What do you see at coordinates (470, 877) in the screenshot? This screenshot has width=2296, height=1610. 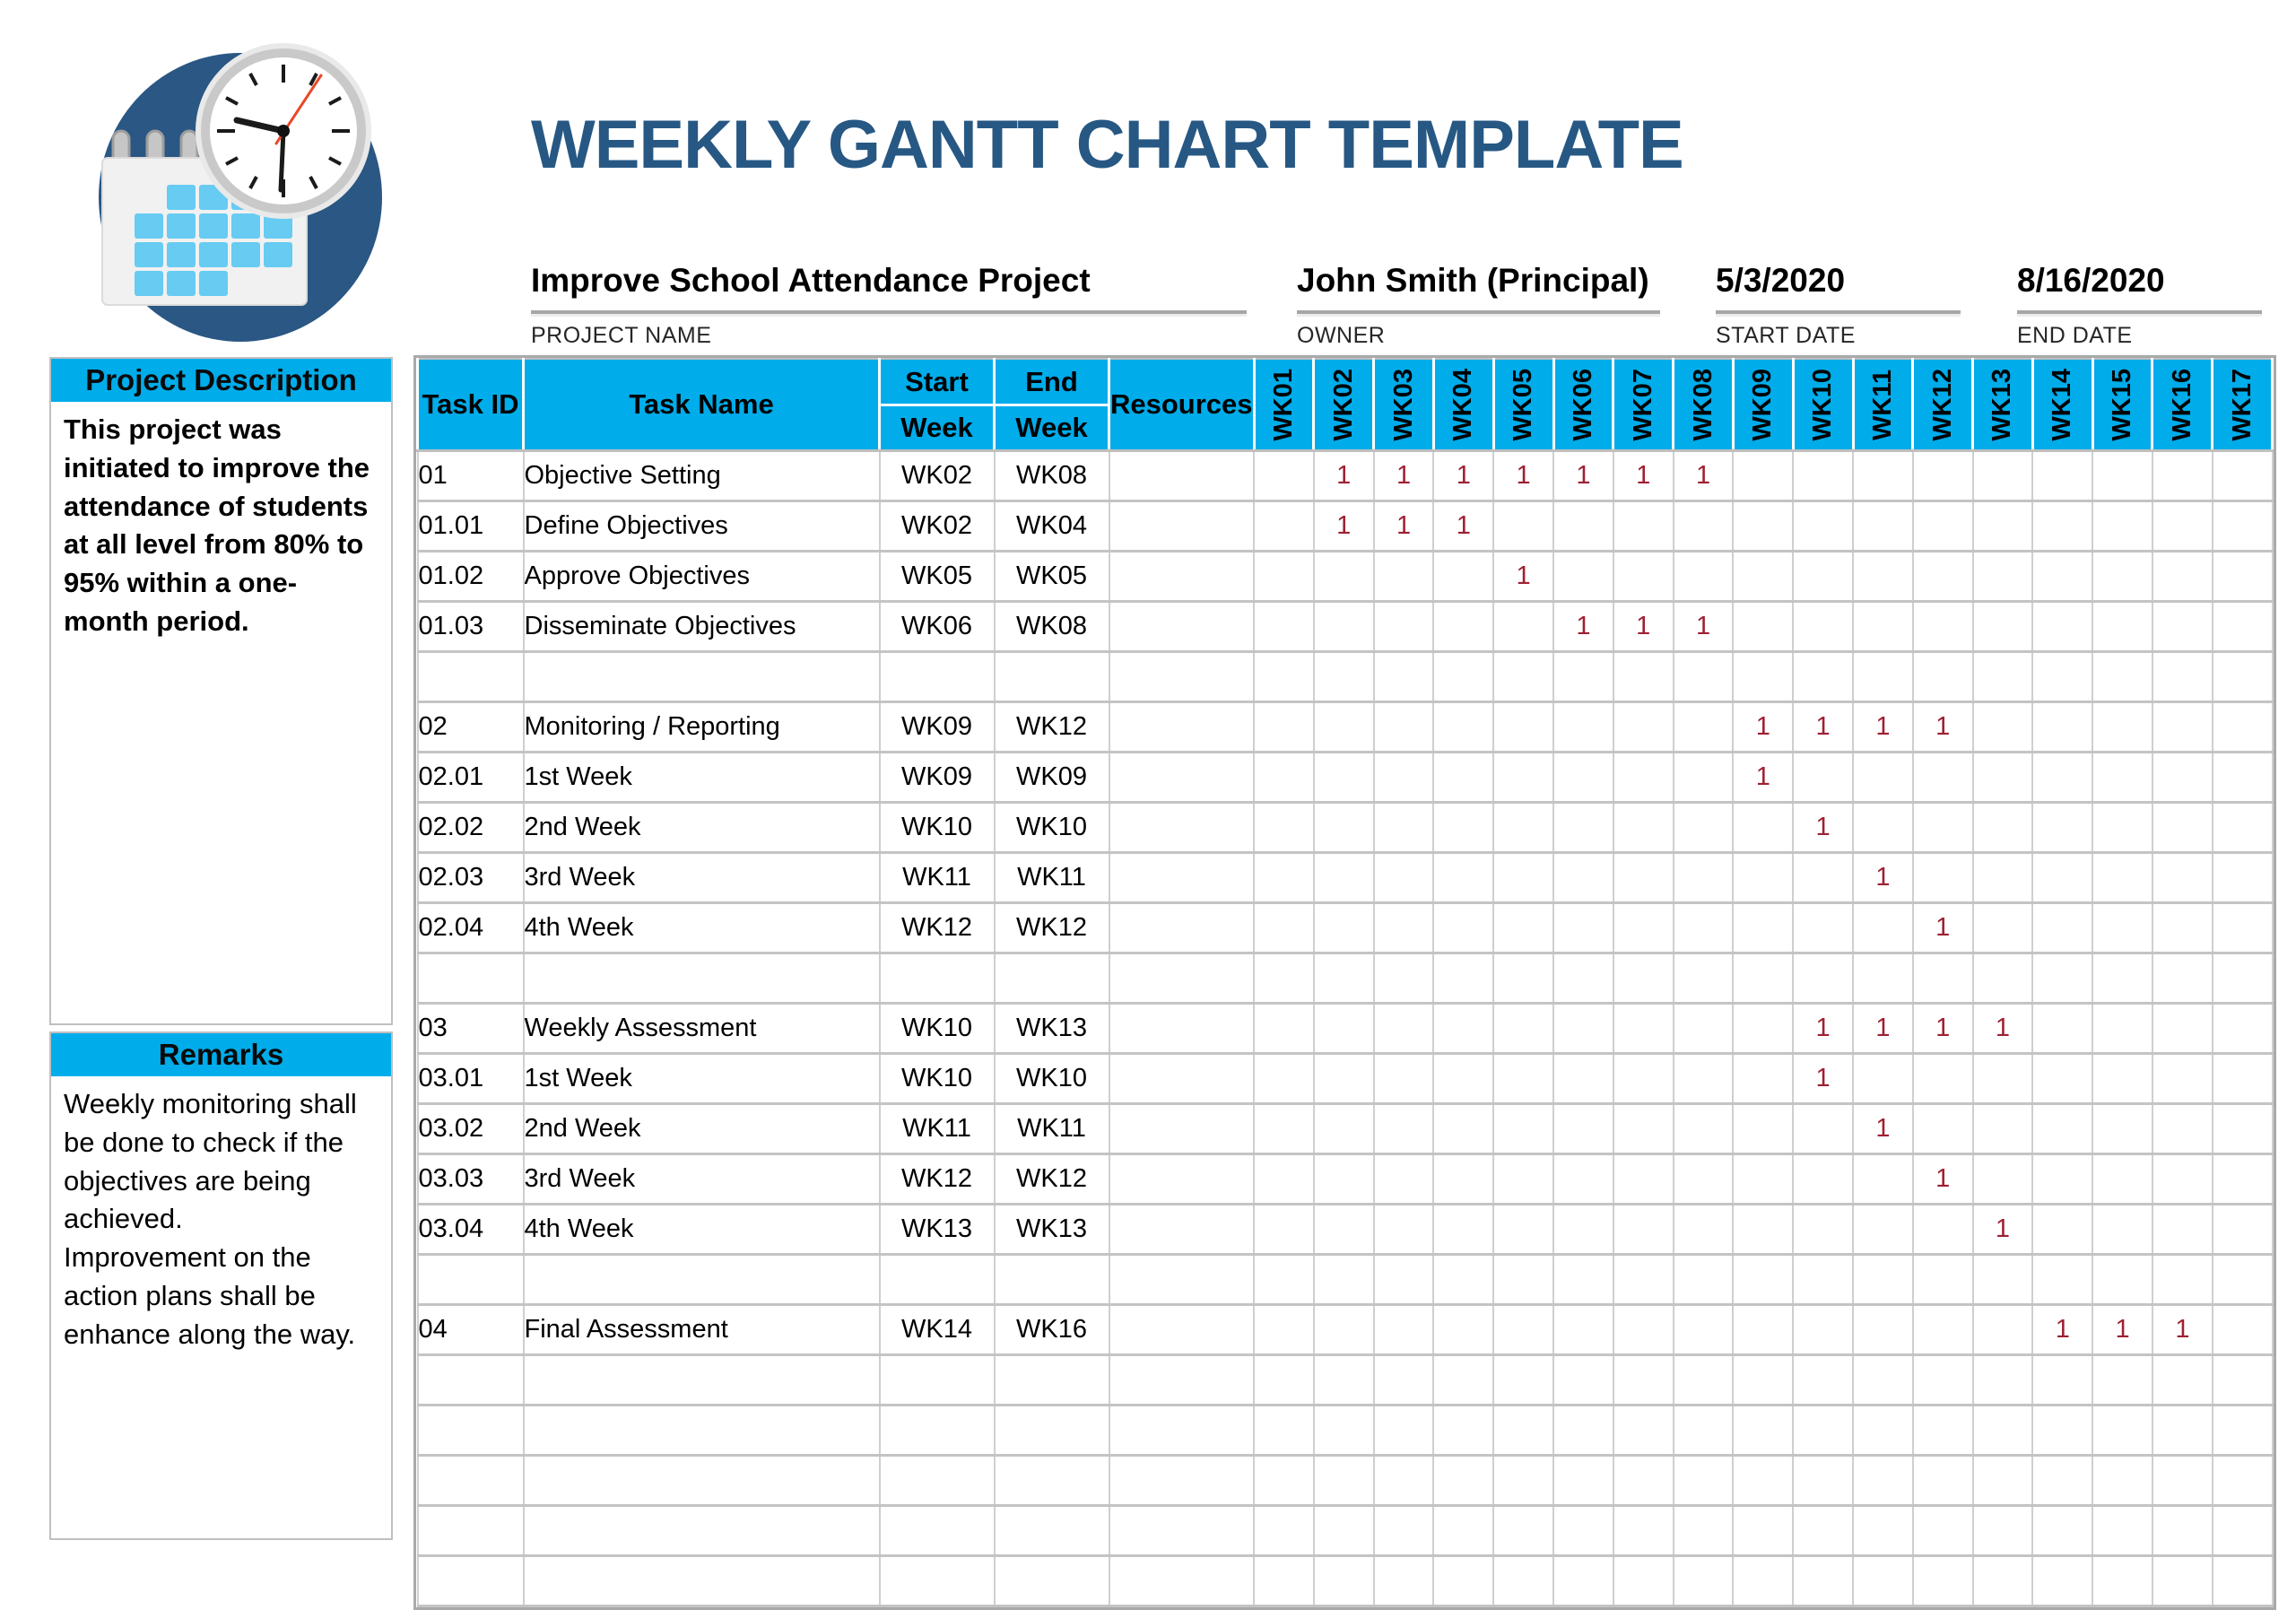 I see `task-id-cell: 02.03` at bounding box center [470, 877].